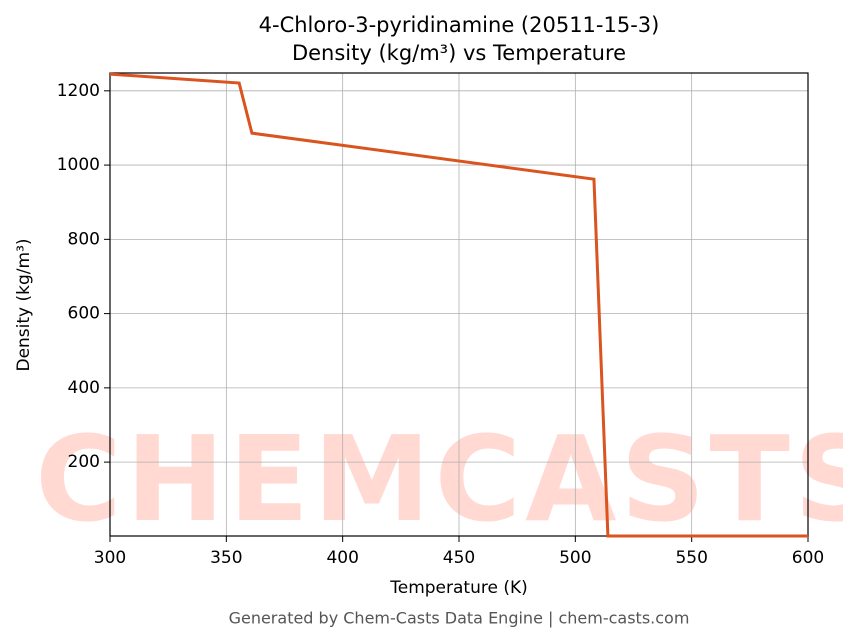 This screenshot has height=644, width=843. What do you see at coordinates (78, 165) in the screenshot?
I see `y-tick-label: 1000` at bounding box center [78, 165].